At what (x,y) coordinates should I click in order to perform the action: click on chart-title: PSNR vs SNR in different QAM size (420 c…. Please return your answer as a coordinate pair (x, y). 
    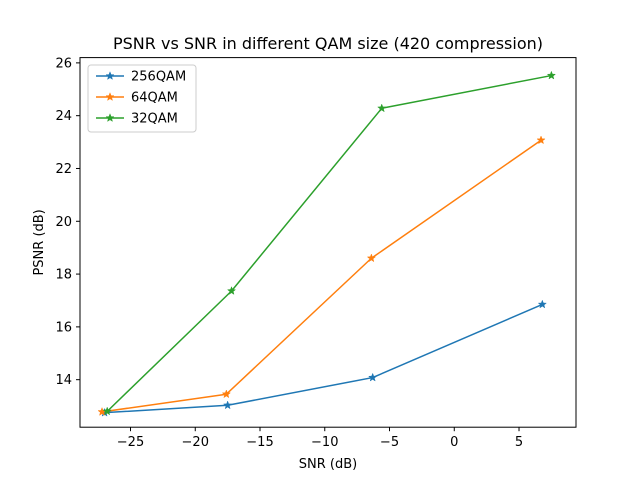
    Looking at the image, I should click on (328, 43).